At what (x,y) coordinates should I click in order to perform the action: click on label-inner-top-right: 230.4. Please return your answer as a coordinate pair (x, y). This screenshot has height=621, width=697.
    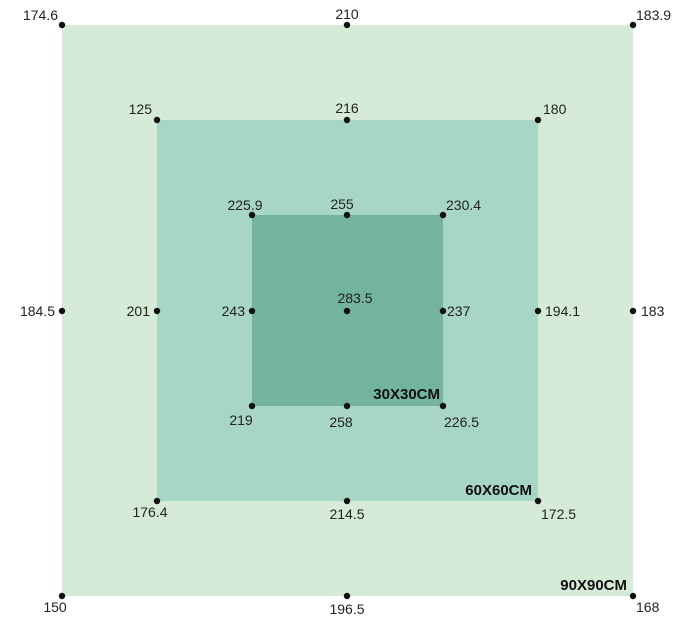
    Looking at the image, I should click on (463, 205).